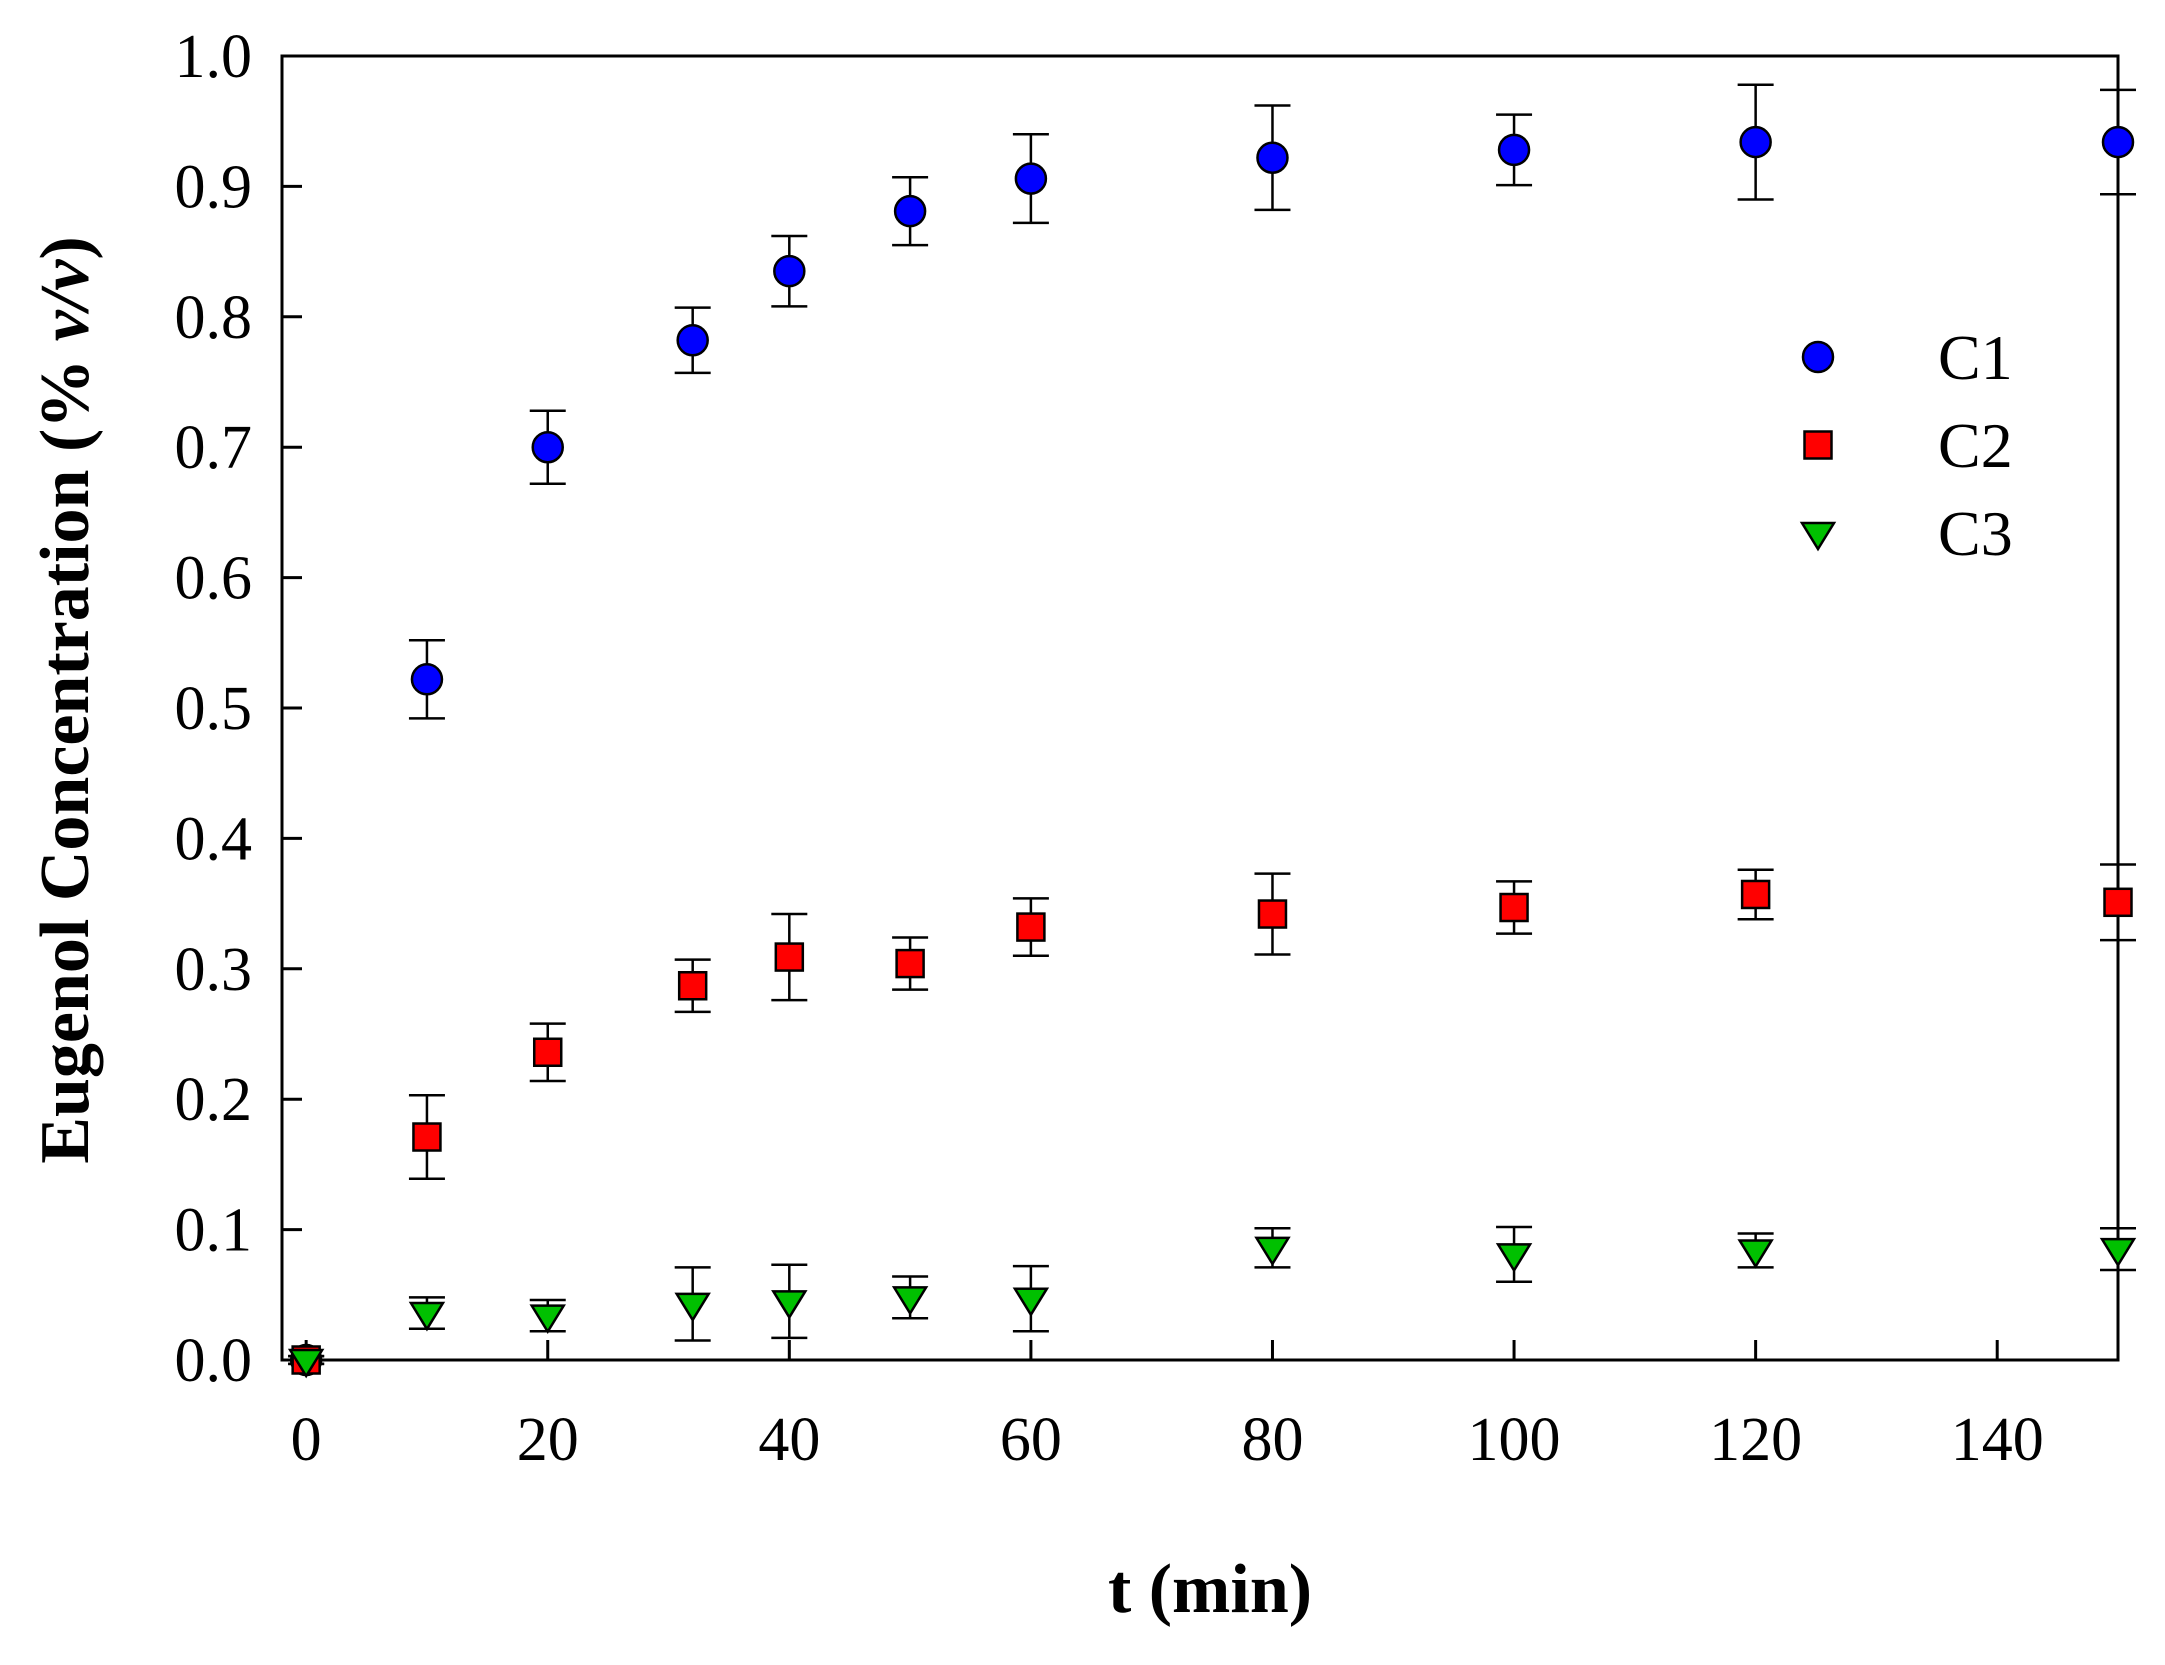  Describe the element at coordinates (214, 839) in the screenshot. I see `y-tick-label: 0.4` at that location.